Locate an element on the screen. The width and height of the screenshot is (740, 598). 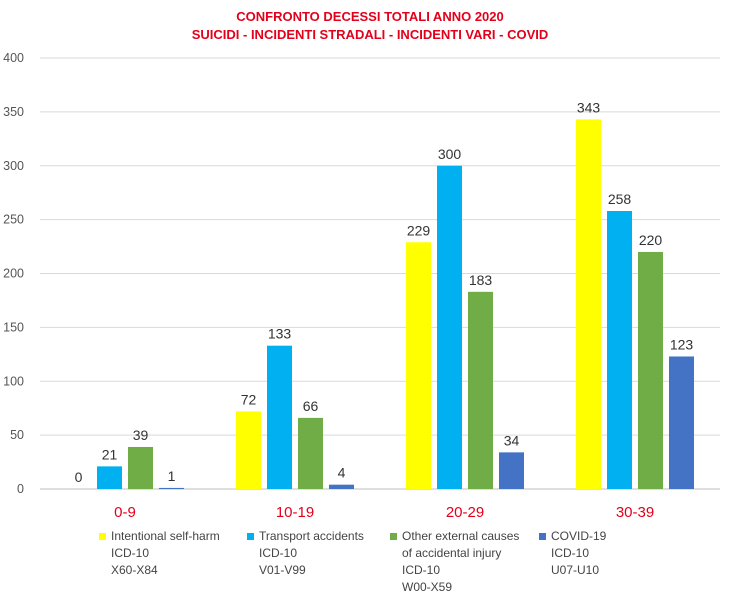
data-label: 4 is located at coordinates (342, 473).